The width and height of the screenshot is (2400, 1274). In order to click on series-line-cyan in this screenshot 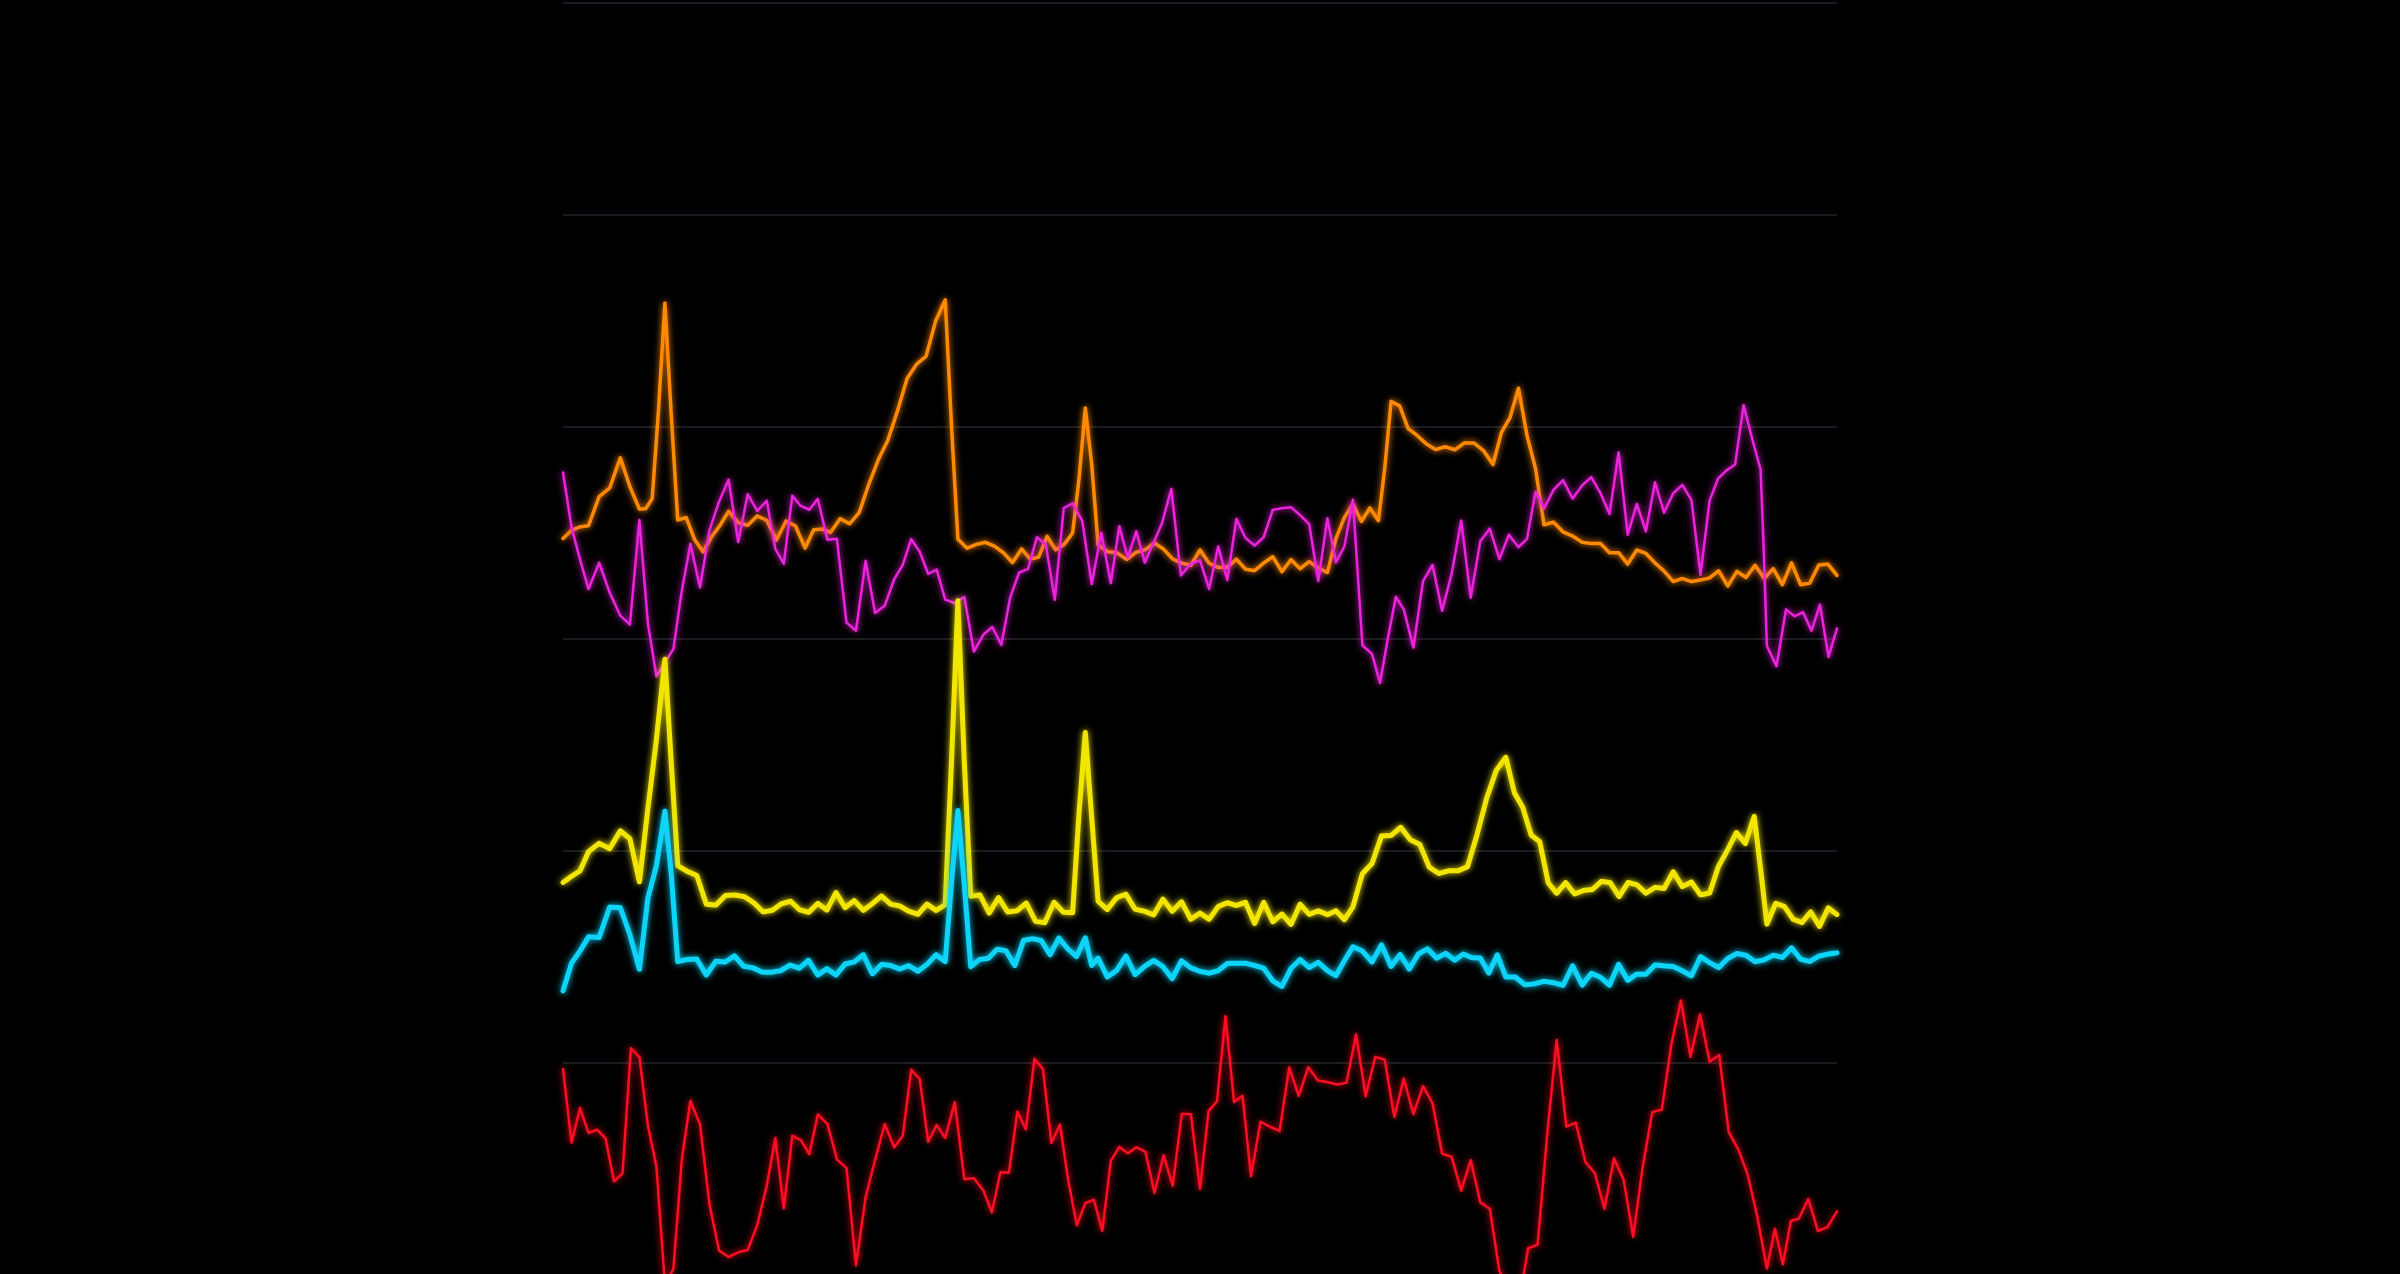, I will do `click(1200, 901)`.